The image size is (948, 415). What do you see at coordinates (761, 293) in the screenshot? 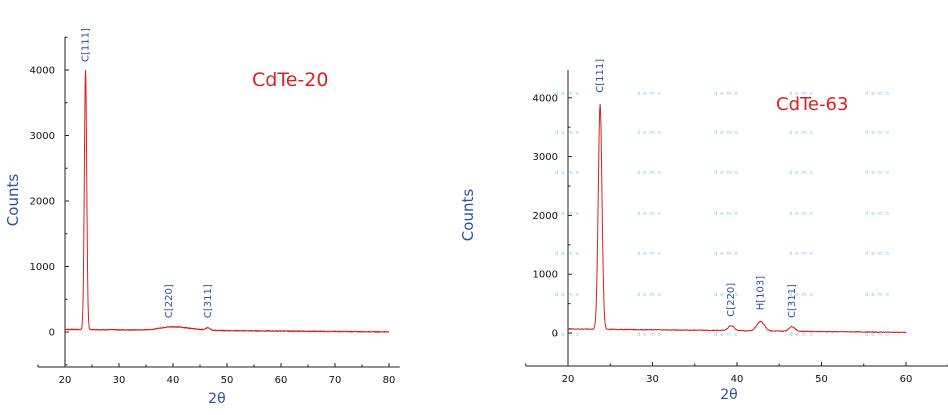
I see `peak-annotation: H[103]` at bounding box center [761, 293].